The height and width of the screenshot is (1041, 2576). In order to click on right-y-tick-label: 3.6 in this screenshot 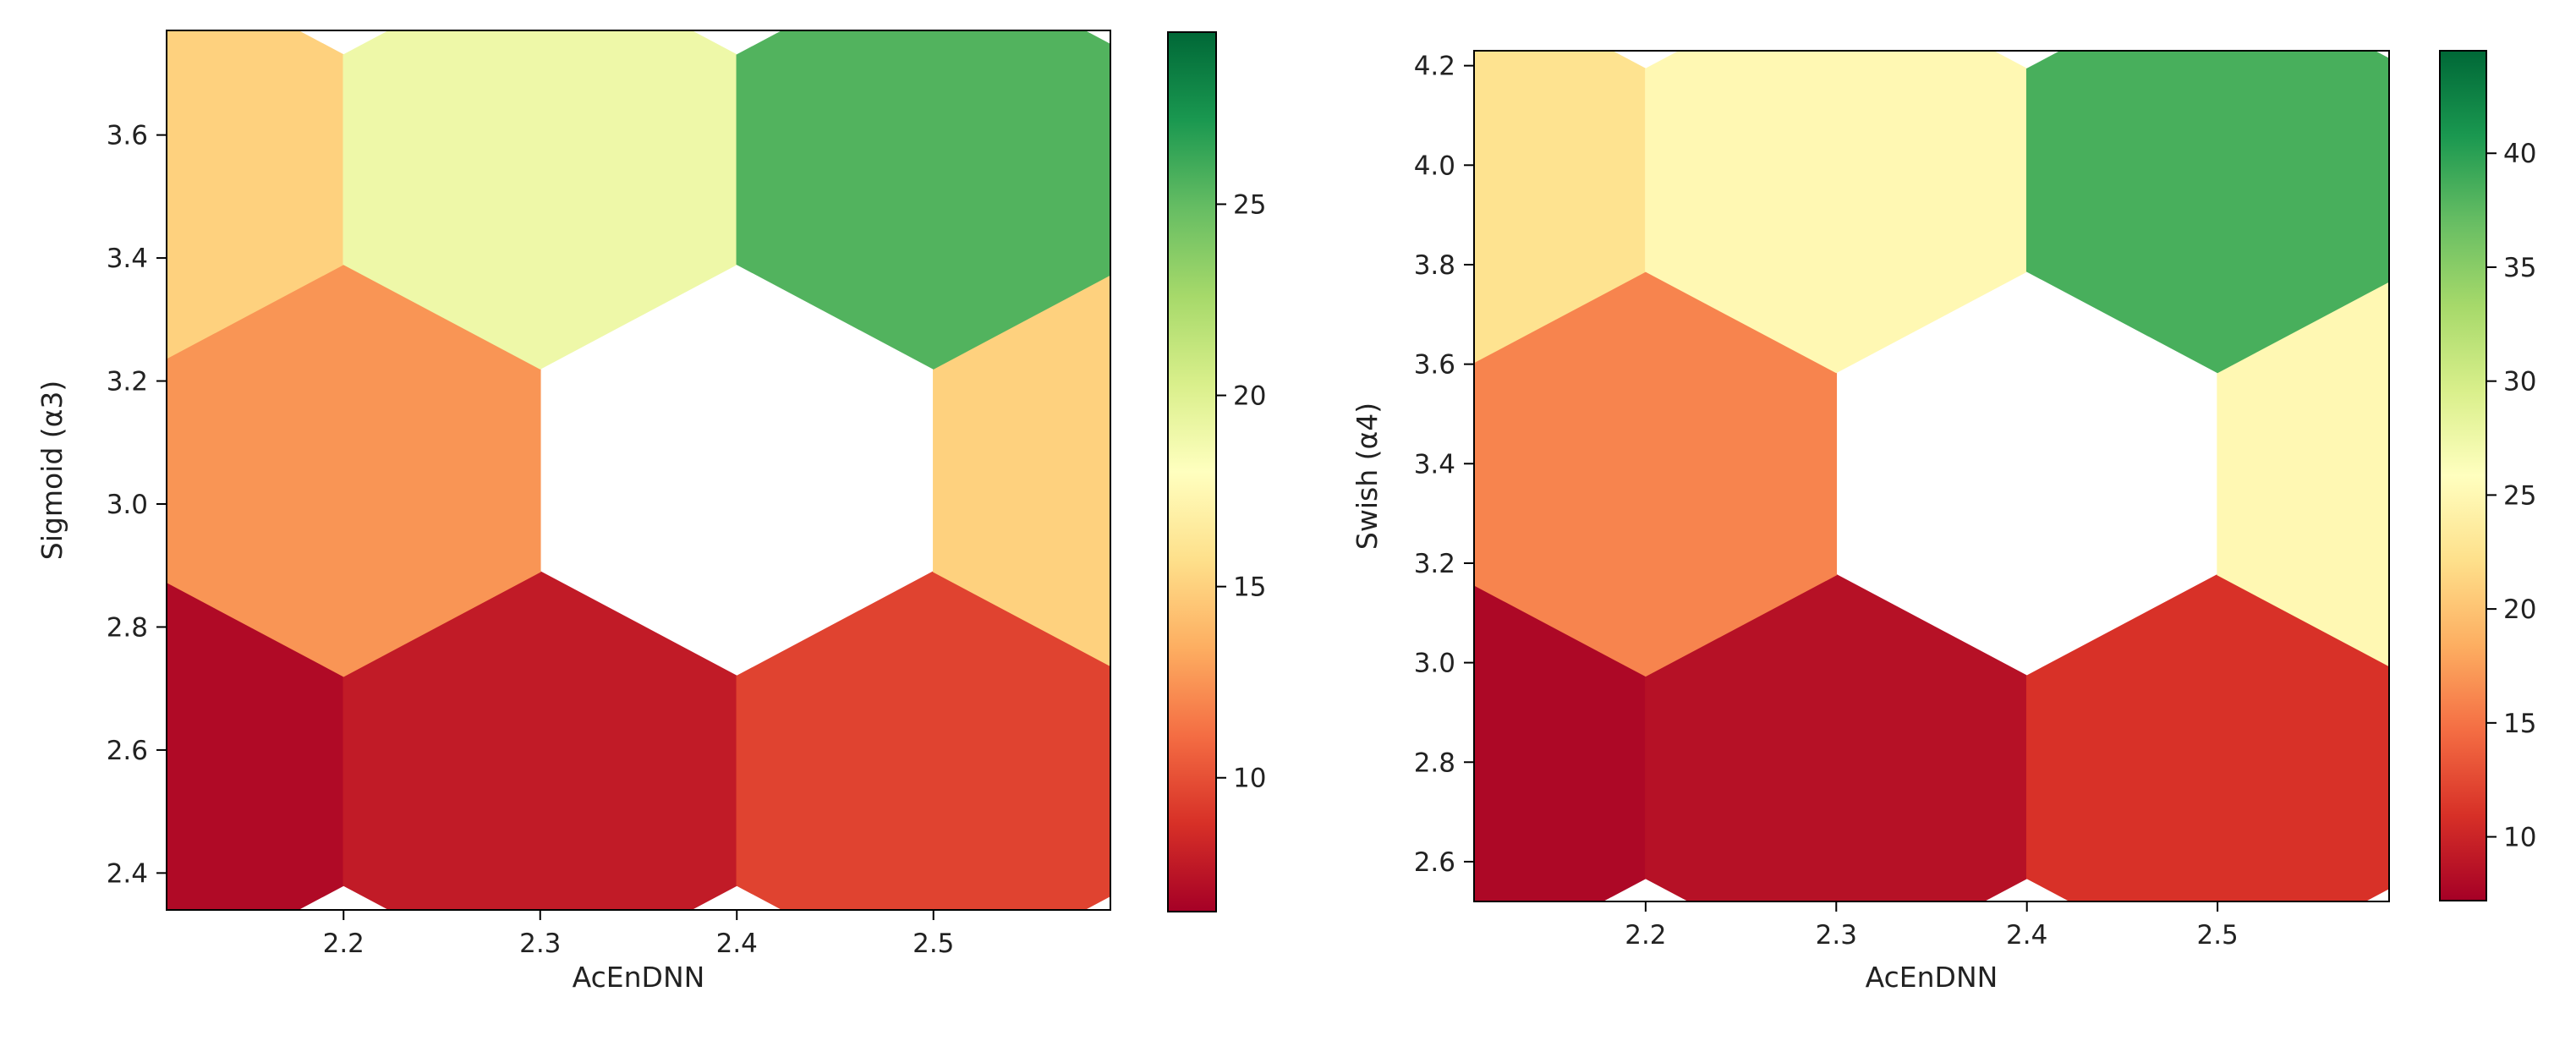, I will do `click(1434, 365)`.